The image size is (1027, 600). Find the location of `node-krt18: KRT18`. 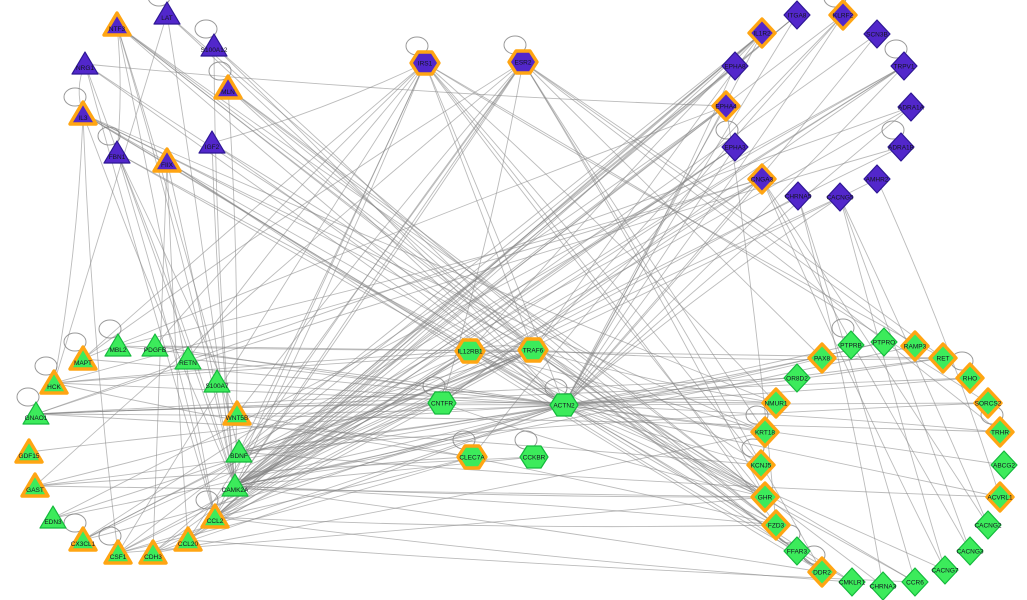

node-krt18: KRT18 is located at coordinates (765, 432).